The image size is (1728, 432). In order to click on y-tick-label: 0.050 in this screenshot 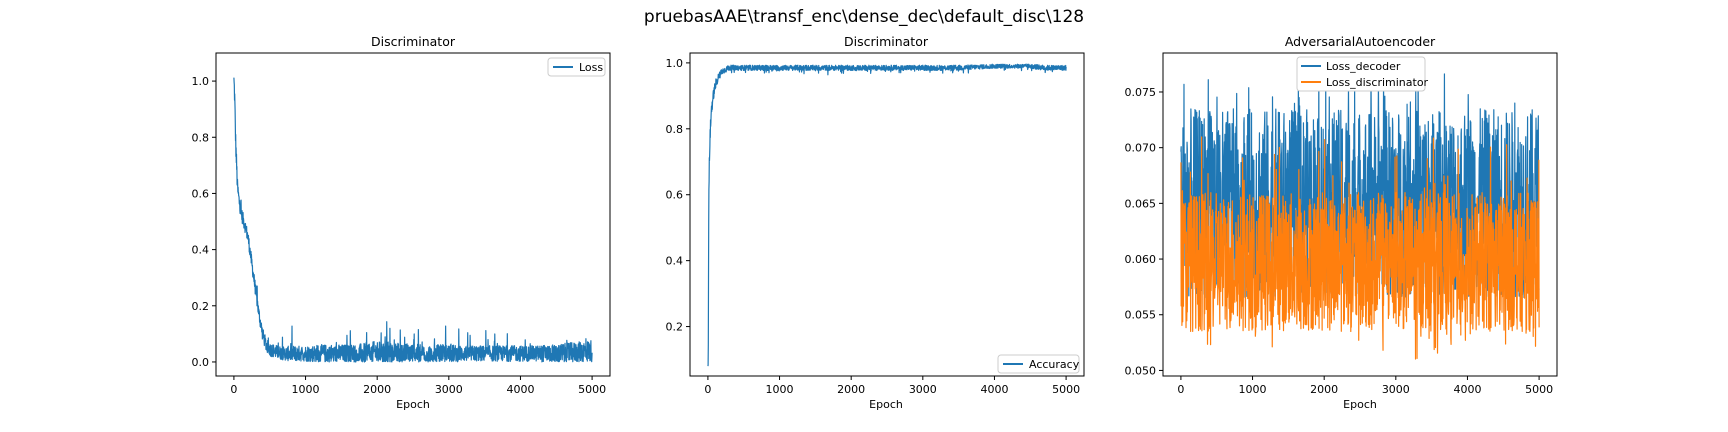, I will do `click(1141, 370)`.